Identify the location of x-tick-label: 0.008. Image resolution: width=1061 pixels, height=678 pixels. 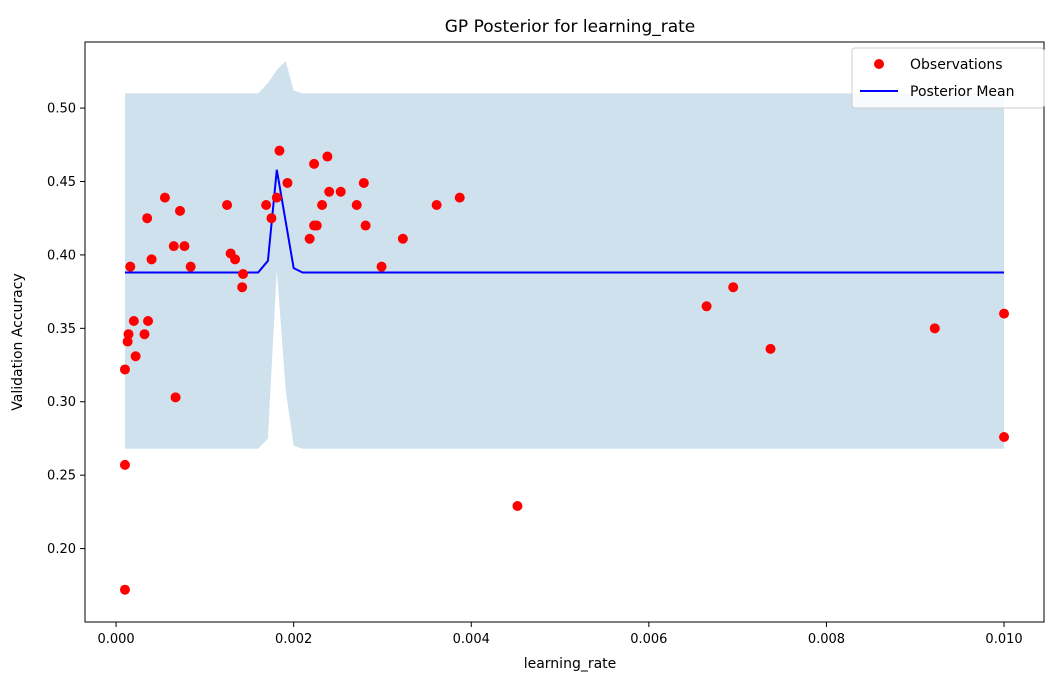
(826, 639).